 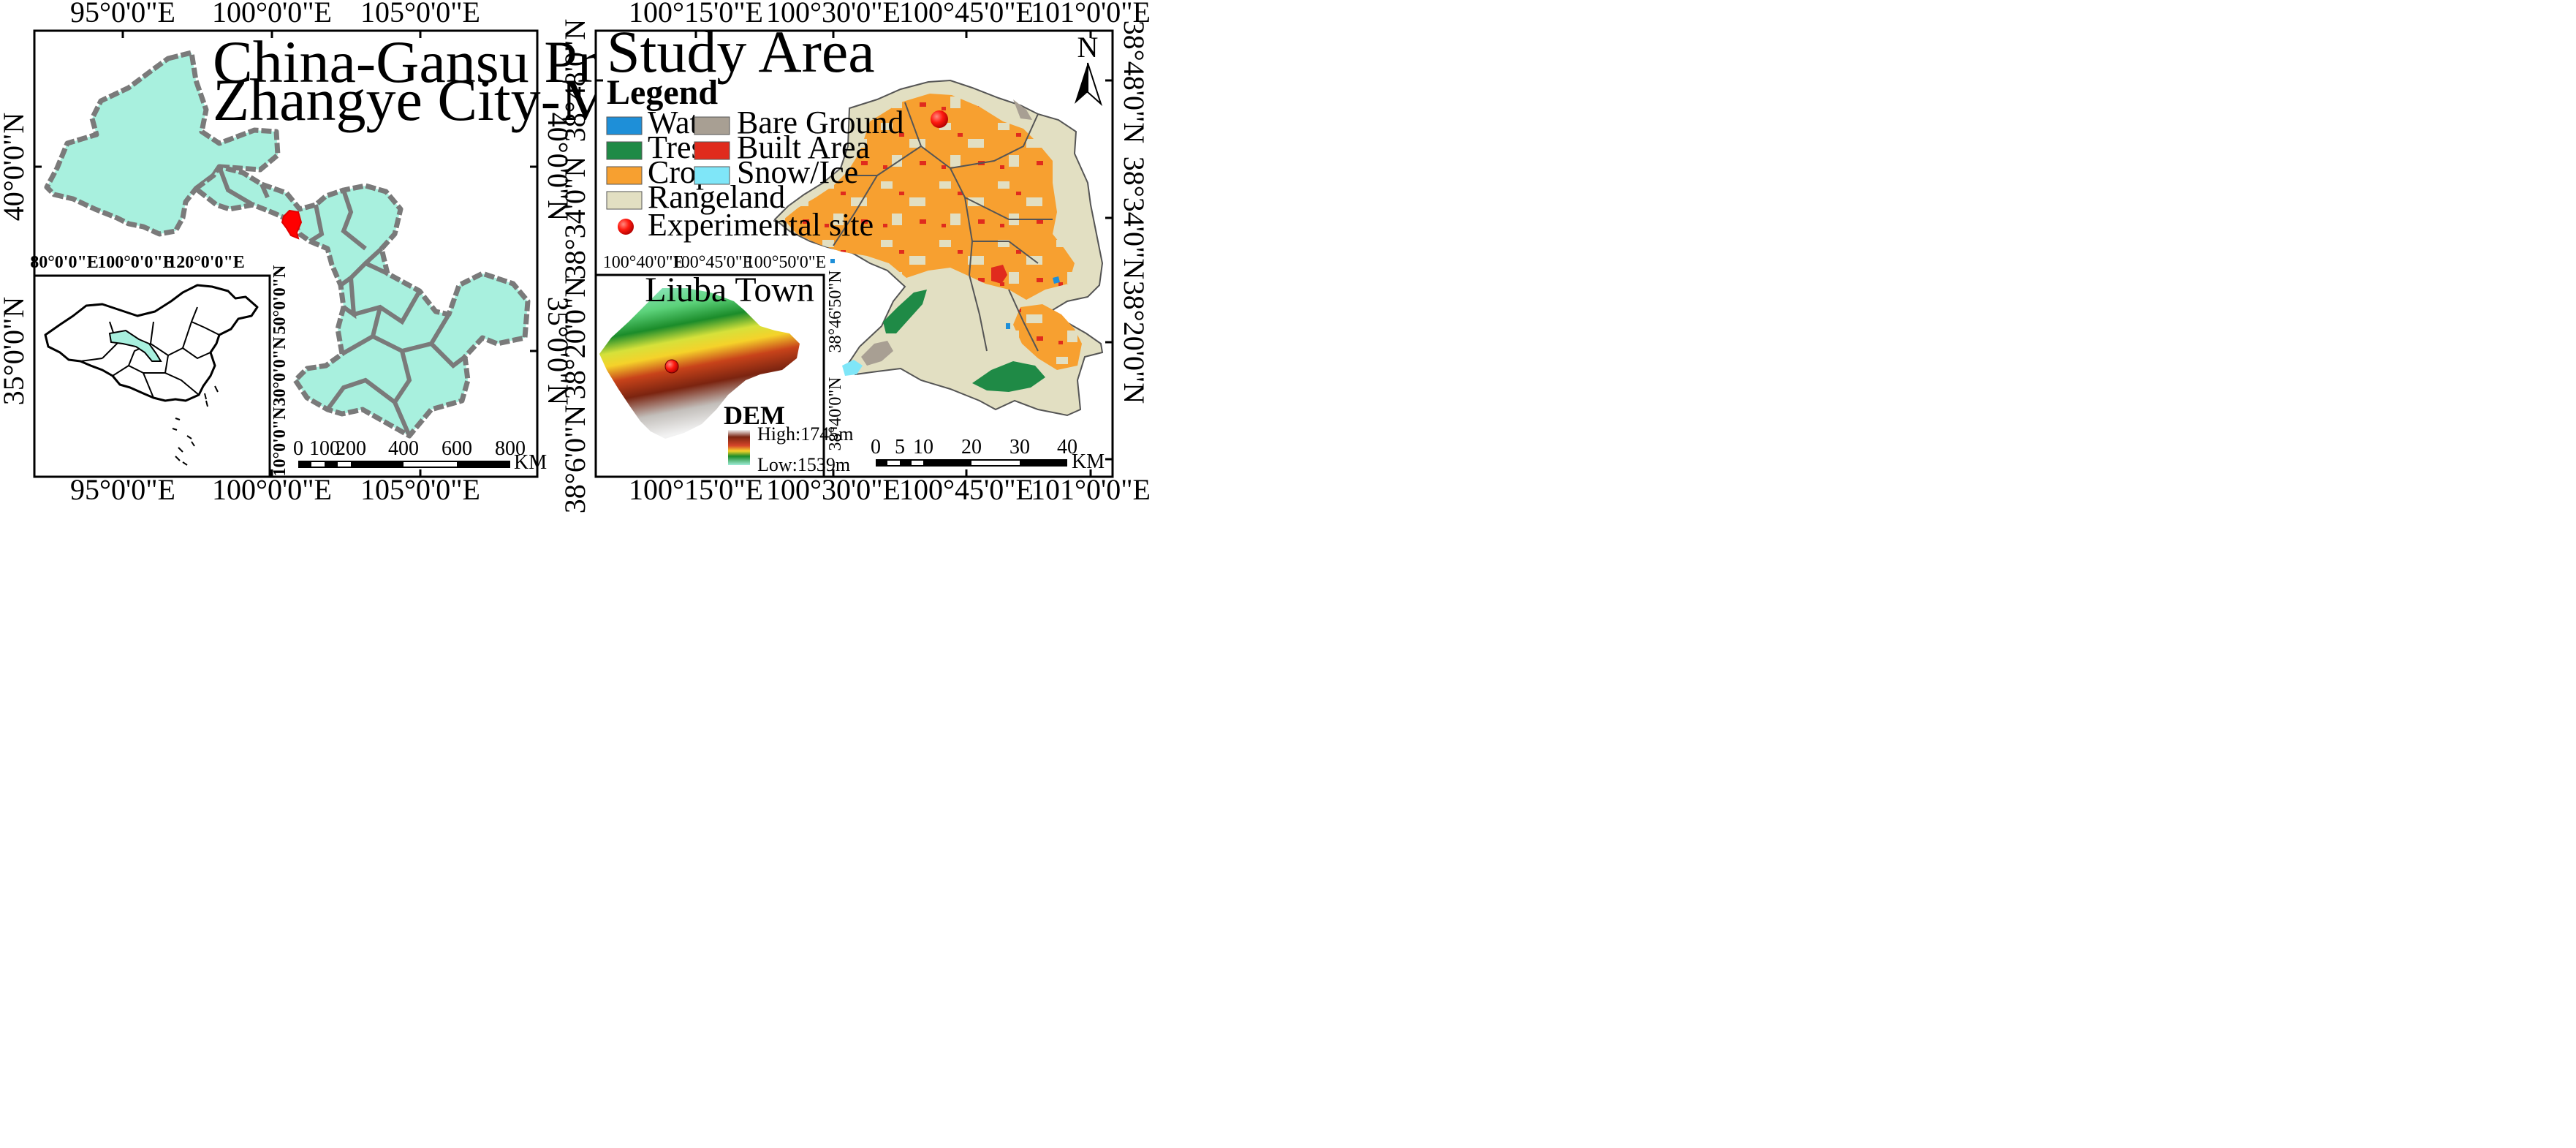 What do you see at coordinates (292, 224) in the screenshot?
I see `minle-county-highlight` at bounding box center [292, 224].